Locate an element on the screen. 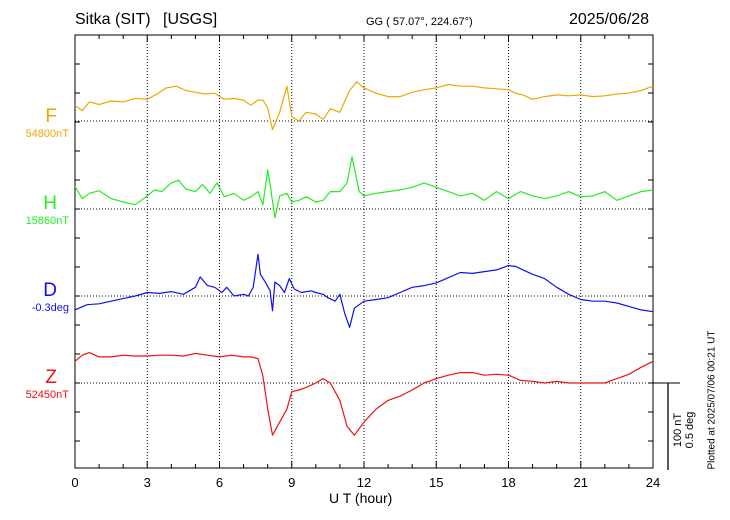 The width and height of the screenshot is (730, 520). x-tick-label: 9 is located at coordinates (291, 482).